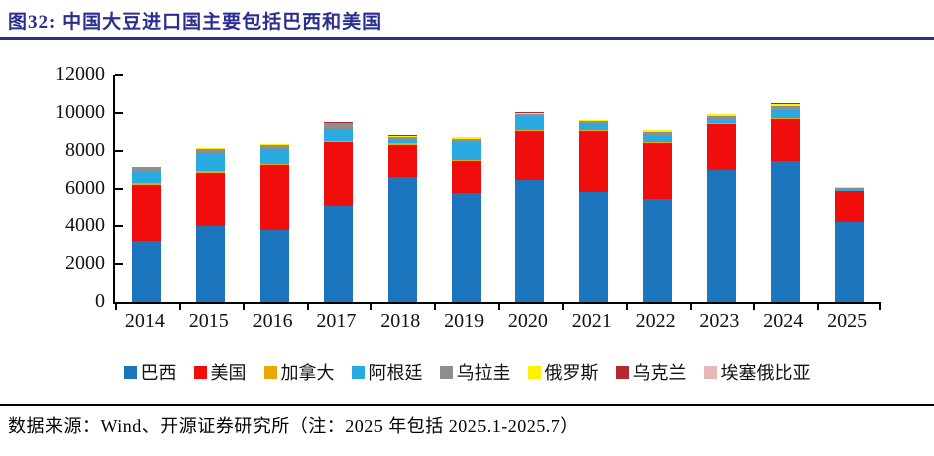 The height and width of the screenshot is (456, 934). What do you see at coordinates (272, 321) in the screenshot?
I see `x-tick-label: 2016` at bounding box center [272, 321].